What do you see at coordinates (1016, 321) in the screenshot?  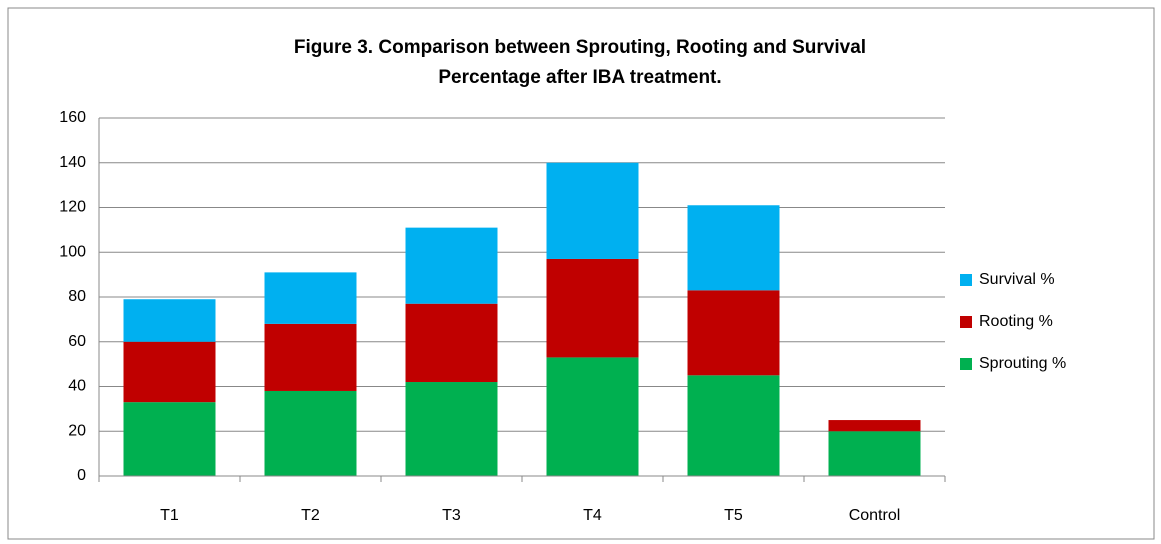 I see `legend-label: Rooting %` at bounding box center [1016, 321].